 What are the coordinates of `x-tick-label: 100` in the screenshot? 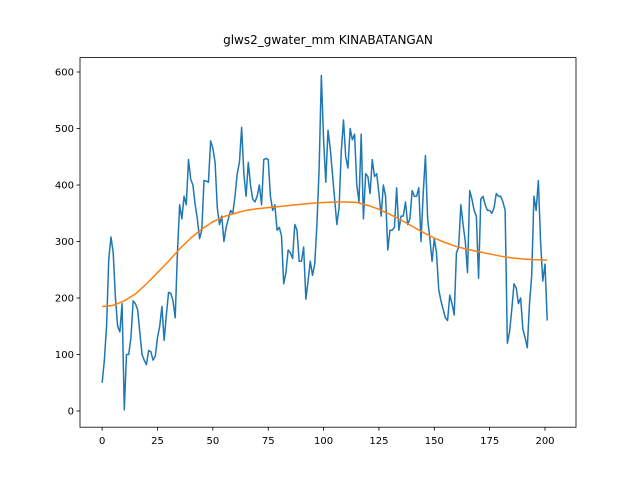 It's located at (323, 441).